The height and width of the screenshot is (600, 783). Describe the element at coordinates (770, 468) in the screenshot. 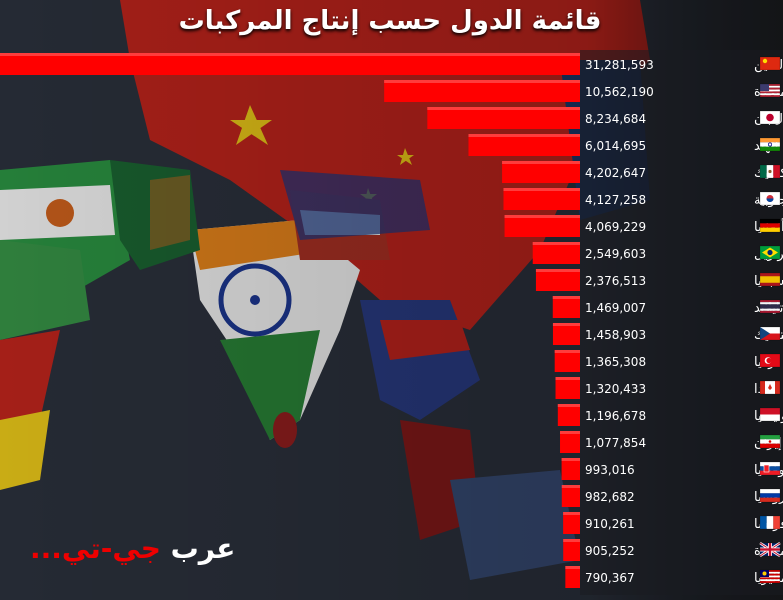

I see `slovakia-flag-icon` at that location.